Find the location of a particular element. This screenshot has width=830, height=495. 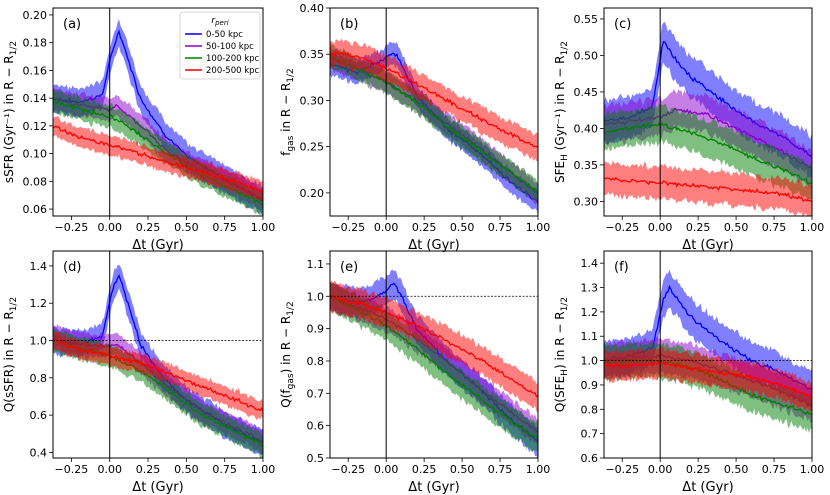

y-tick-label: 0.10 is located at coordinates (35, 154).